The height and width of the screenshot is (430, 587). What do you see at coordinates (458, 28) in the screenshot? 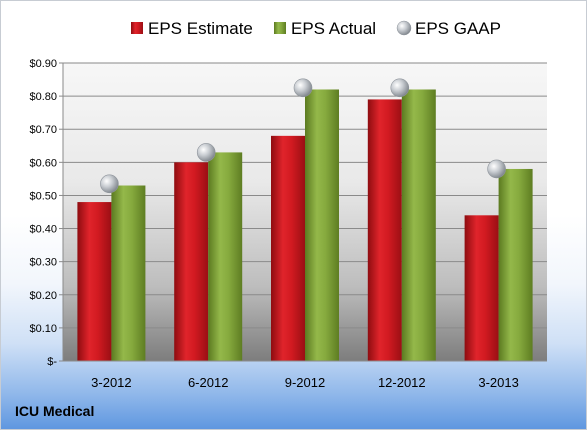
I see `legend-eps-gaap-label: EPS GAAP` at bounding box center [458, 28].